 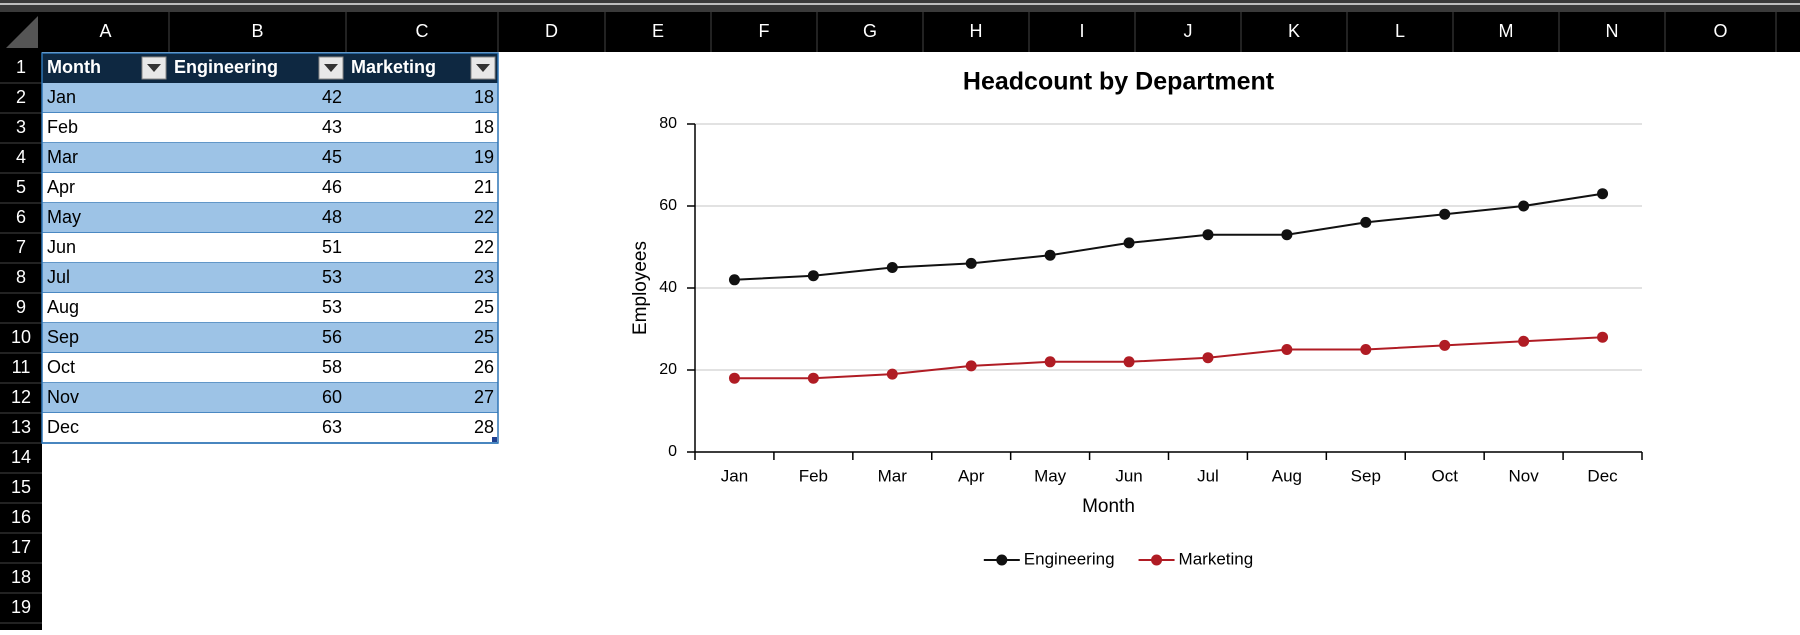 What do you see at coordinates (1216, 558) in the screenshot?
I see `legend-label: Marketing` at bounding box center [1216, 558].